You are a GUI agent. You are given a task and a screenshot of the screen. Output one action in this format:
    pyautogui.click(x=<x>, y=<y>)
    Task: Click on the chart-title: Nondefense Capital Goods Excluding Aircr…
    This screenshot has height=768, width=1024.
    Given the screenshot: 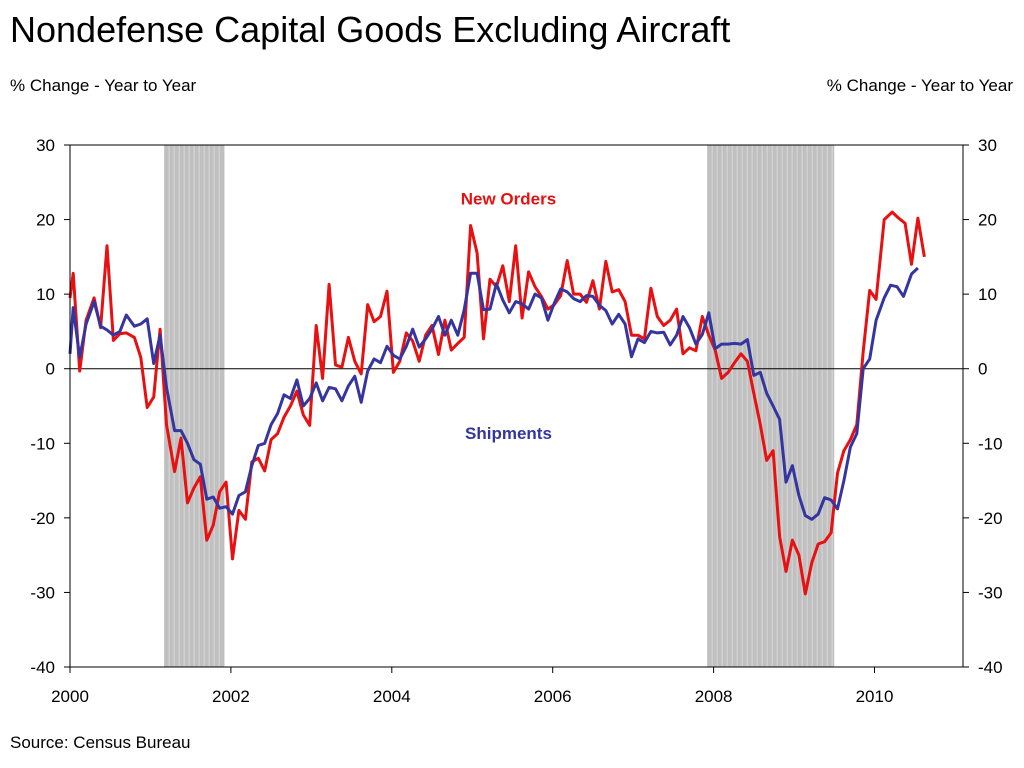 What is the action you would take?
    pyautogui.click(x=370, y=29)
    